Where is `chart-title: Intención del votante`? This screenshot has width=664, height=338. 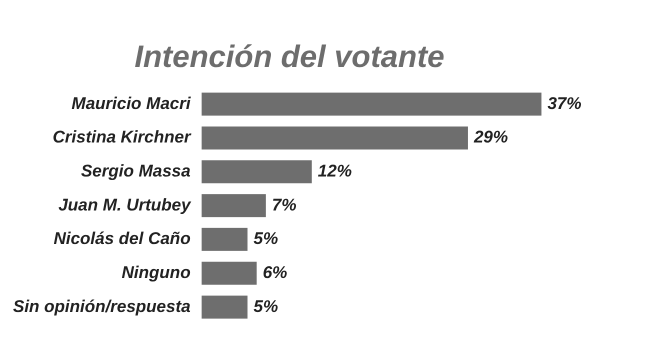
chart-title: Intención del votante is located at coordinates (289, 56).